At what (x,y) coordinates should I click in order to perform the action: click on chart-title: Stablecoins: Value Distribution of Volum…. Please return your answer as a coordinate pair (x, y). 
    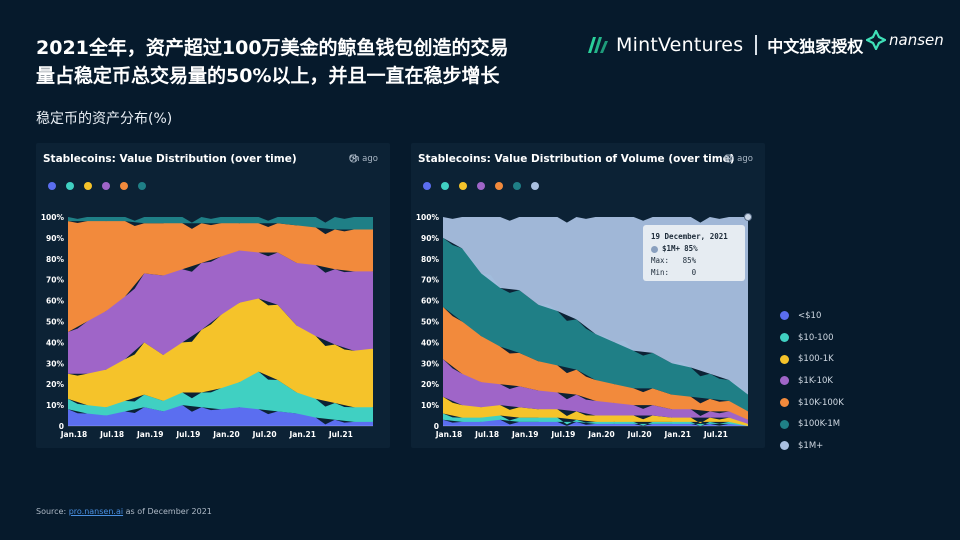
    Looking at the image, I should click on (576, 159).